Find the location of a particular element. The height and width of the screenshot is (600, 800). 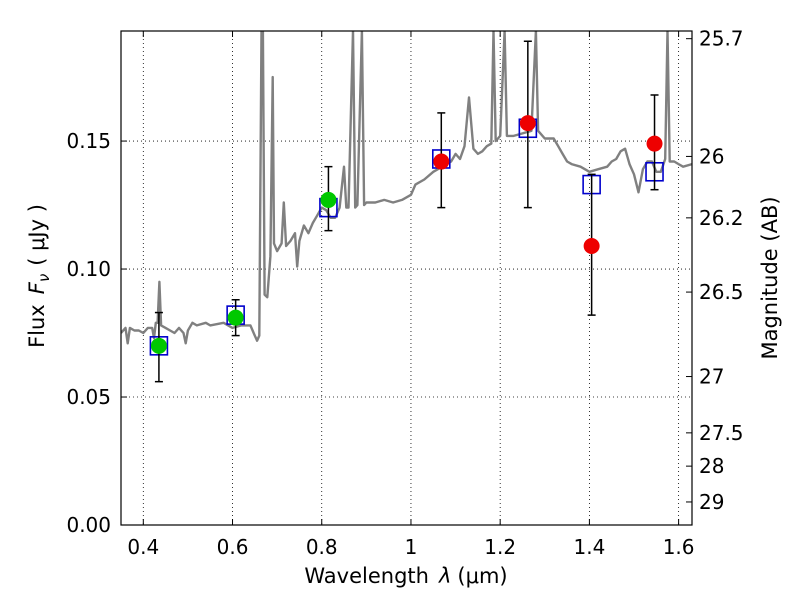

x-tick-label-0: 0.4 is located at coordinates (143, 547).